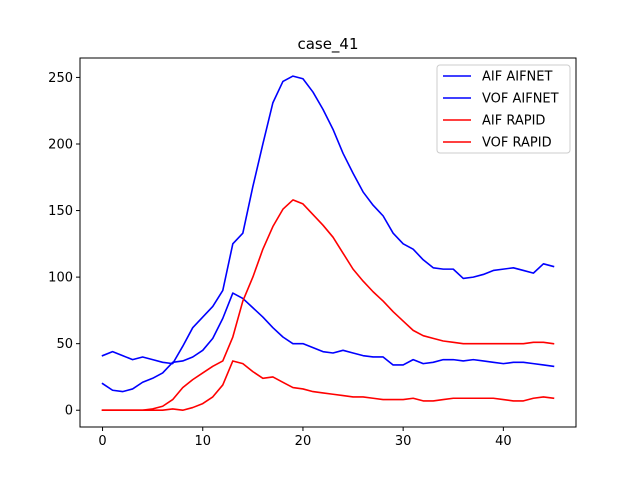 This screenshot has width=640, height=480. I want to click on series-line-vof-rapid, so click(328, 386).